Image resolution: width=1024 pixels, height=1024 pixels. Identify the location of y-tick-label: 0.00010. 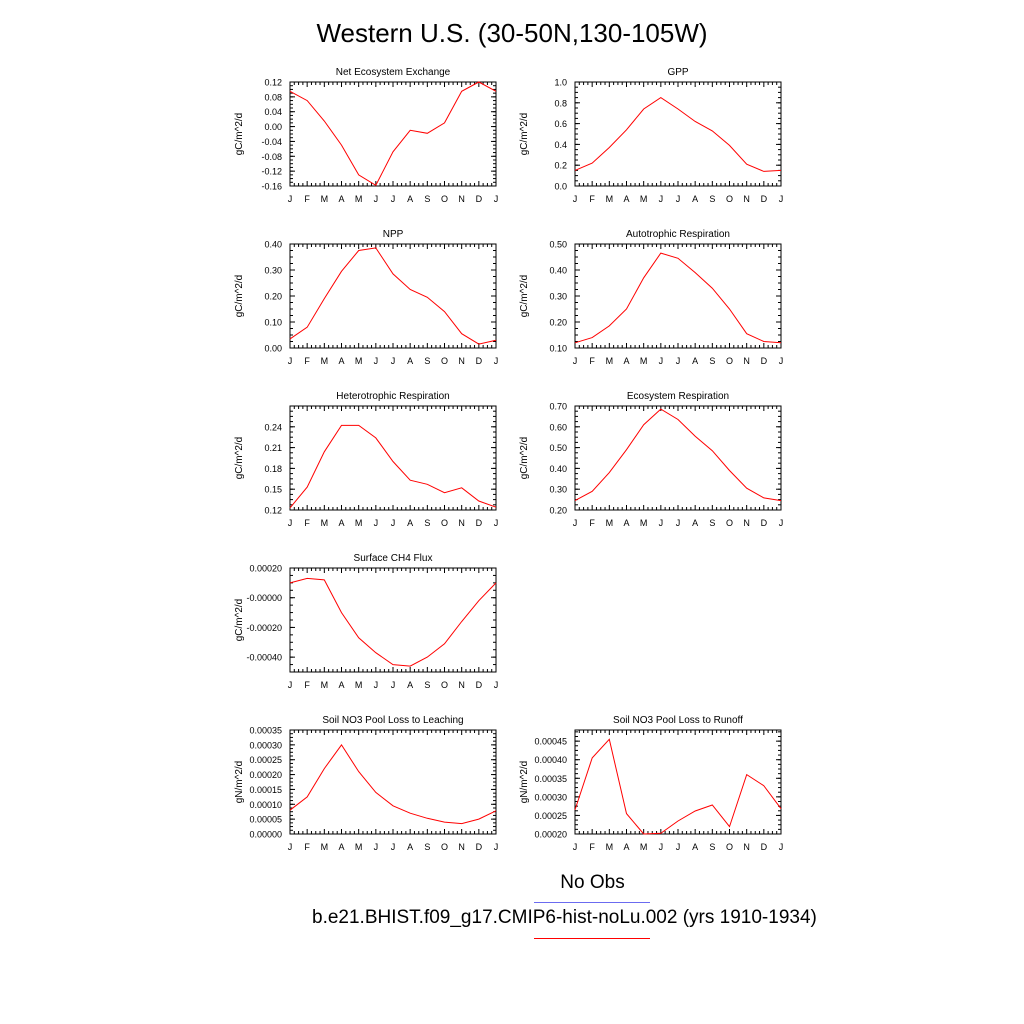
(265, 805).